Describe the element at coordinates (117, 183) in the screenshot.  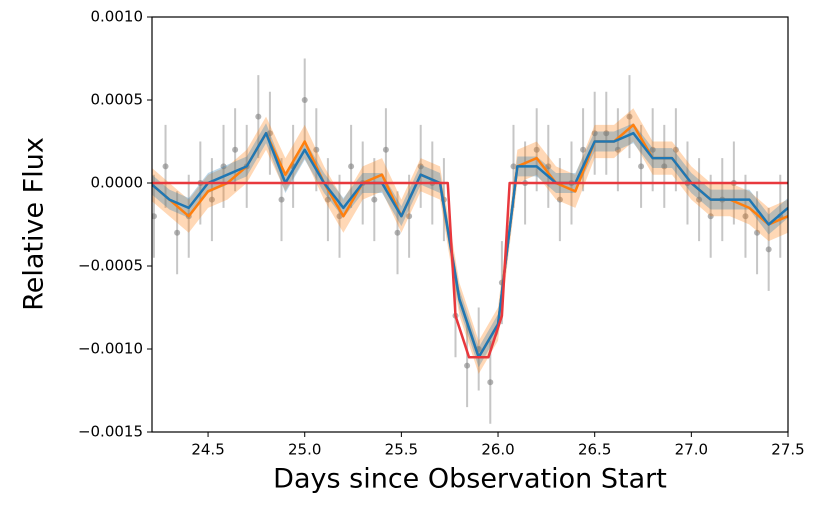
I see `y-tick-label: 0.0000` at that location.